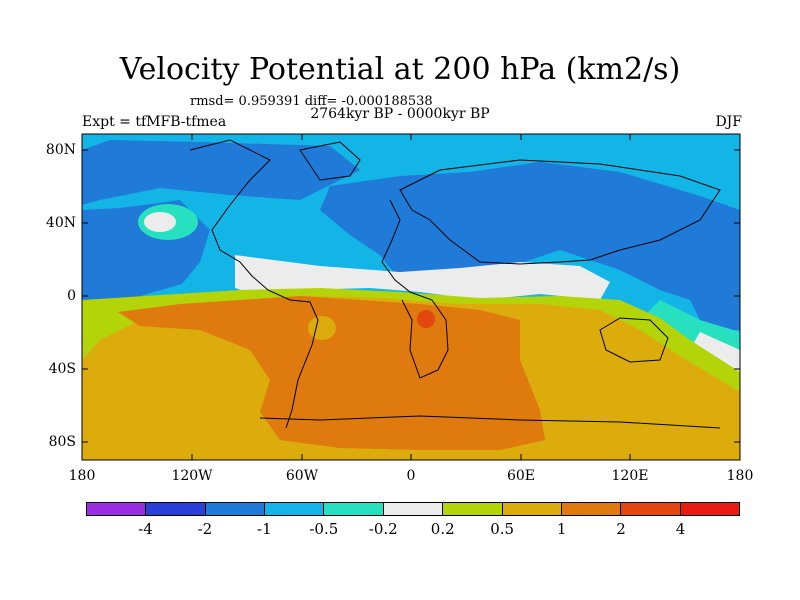  What do you see at coordinates (411, 476) in the screenshot?
I see `lon-label-0: 0` at bounding box center [411, 476].